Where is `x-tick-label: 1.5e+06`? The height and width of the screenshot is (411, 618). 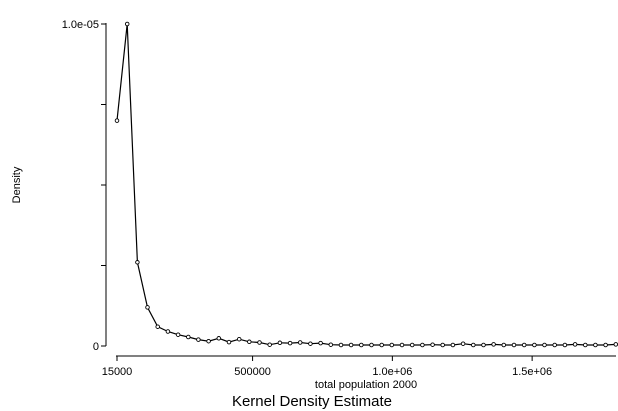 x-tick-label: 1.5e+06 is located at coordinates (532, 372).